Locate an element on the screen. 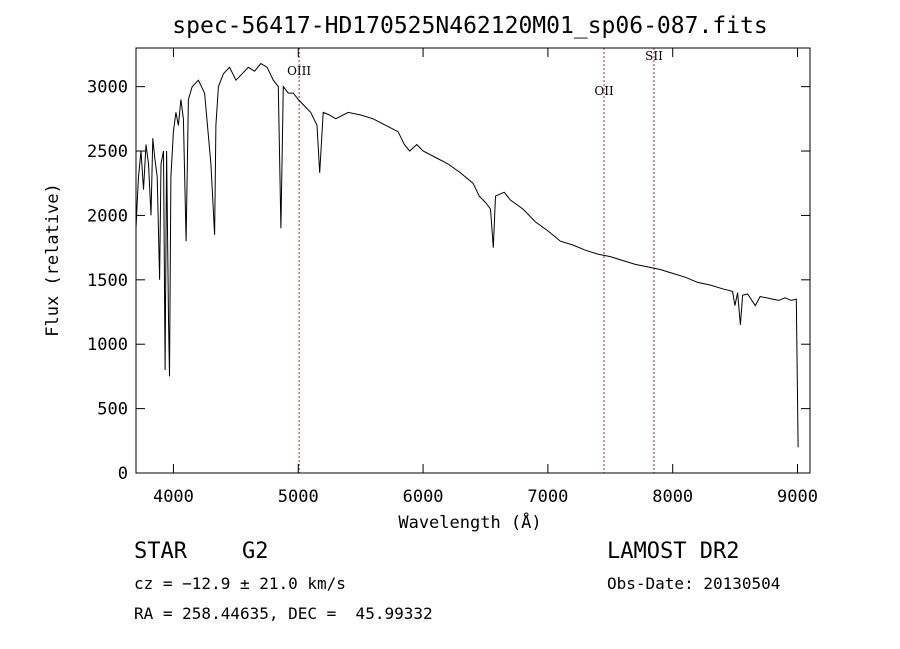 The width and height of the screenshot is (900, 649). x-tick-label: 9000 is located at coordinates (797, 497).